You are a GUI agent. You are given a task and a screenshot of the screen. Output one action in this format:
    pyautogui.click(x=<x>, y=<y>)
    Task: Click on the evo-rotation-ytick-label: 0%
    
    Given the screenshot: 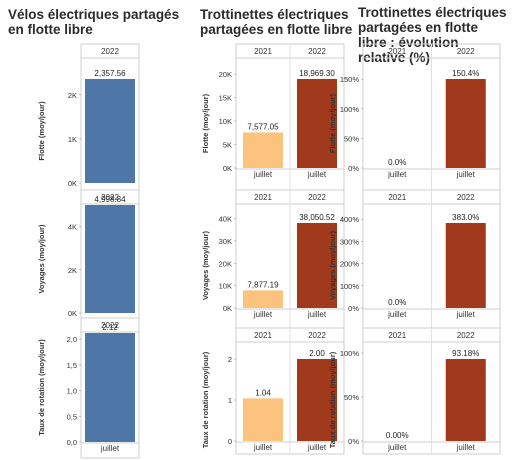 What is the action you would take?
    pyautogui.click(x=353, y=441)
    